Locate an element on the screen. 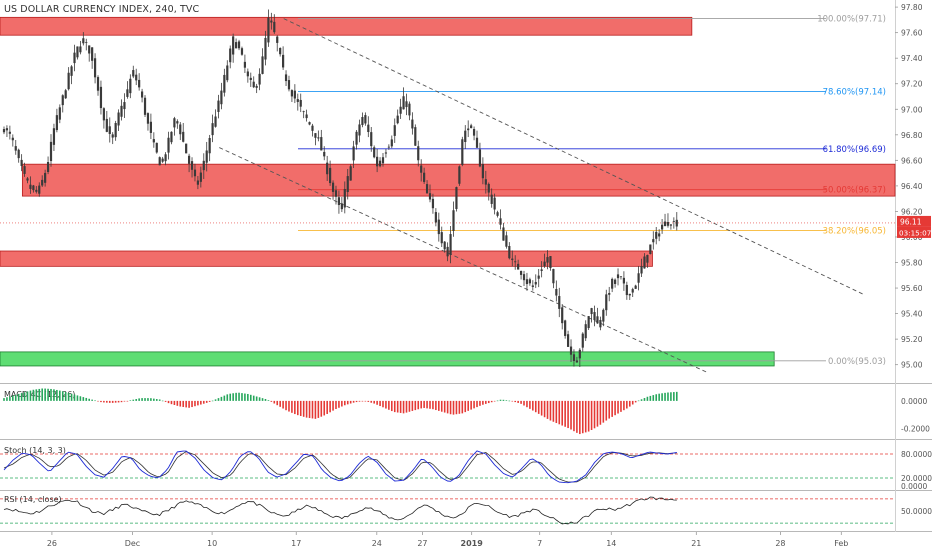  rsi-tick-label: 50.0000 is located at coordinates (916, 511).